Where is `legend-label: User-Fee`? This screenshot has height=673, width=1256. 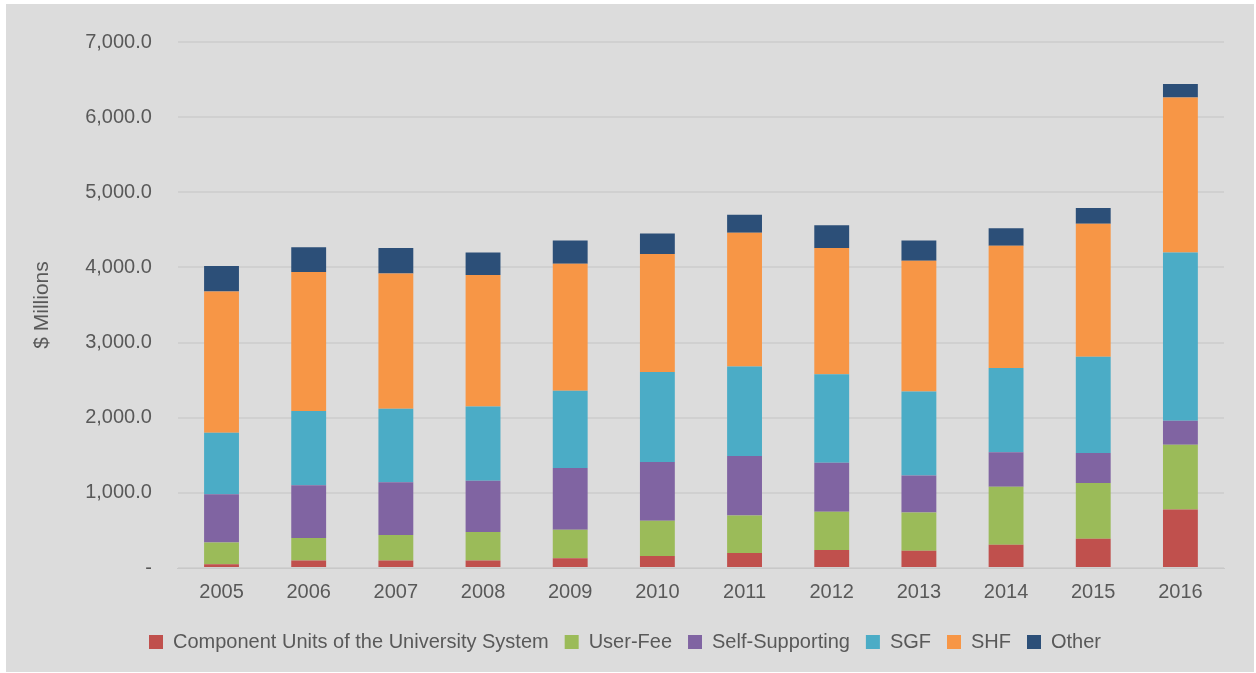
legend-label: User-Fee is located at coordinates (630, 640).